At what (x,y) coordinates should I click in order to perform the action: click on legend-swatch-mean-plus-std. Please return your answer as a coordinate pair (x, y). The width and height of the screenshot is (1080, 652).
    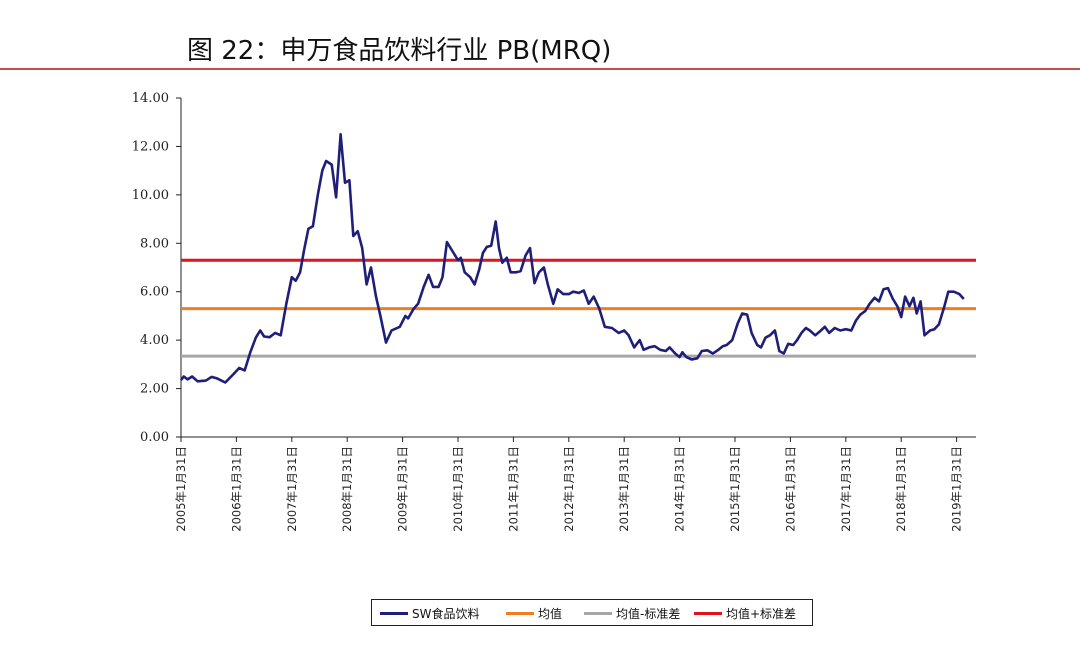
    Looking at the image, I should click on (708, 613).